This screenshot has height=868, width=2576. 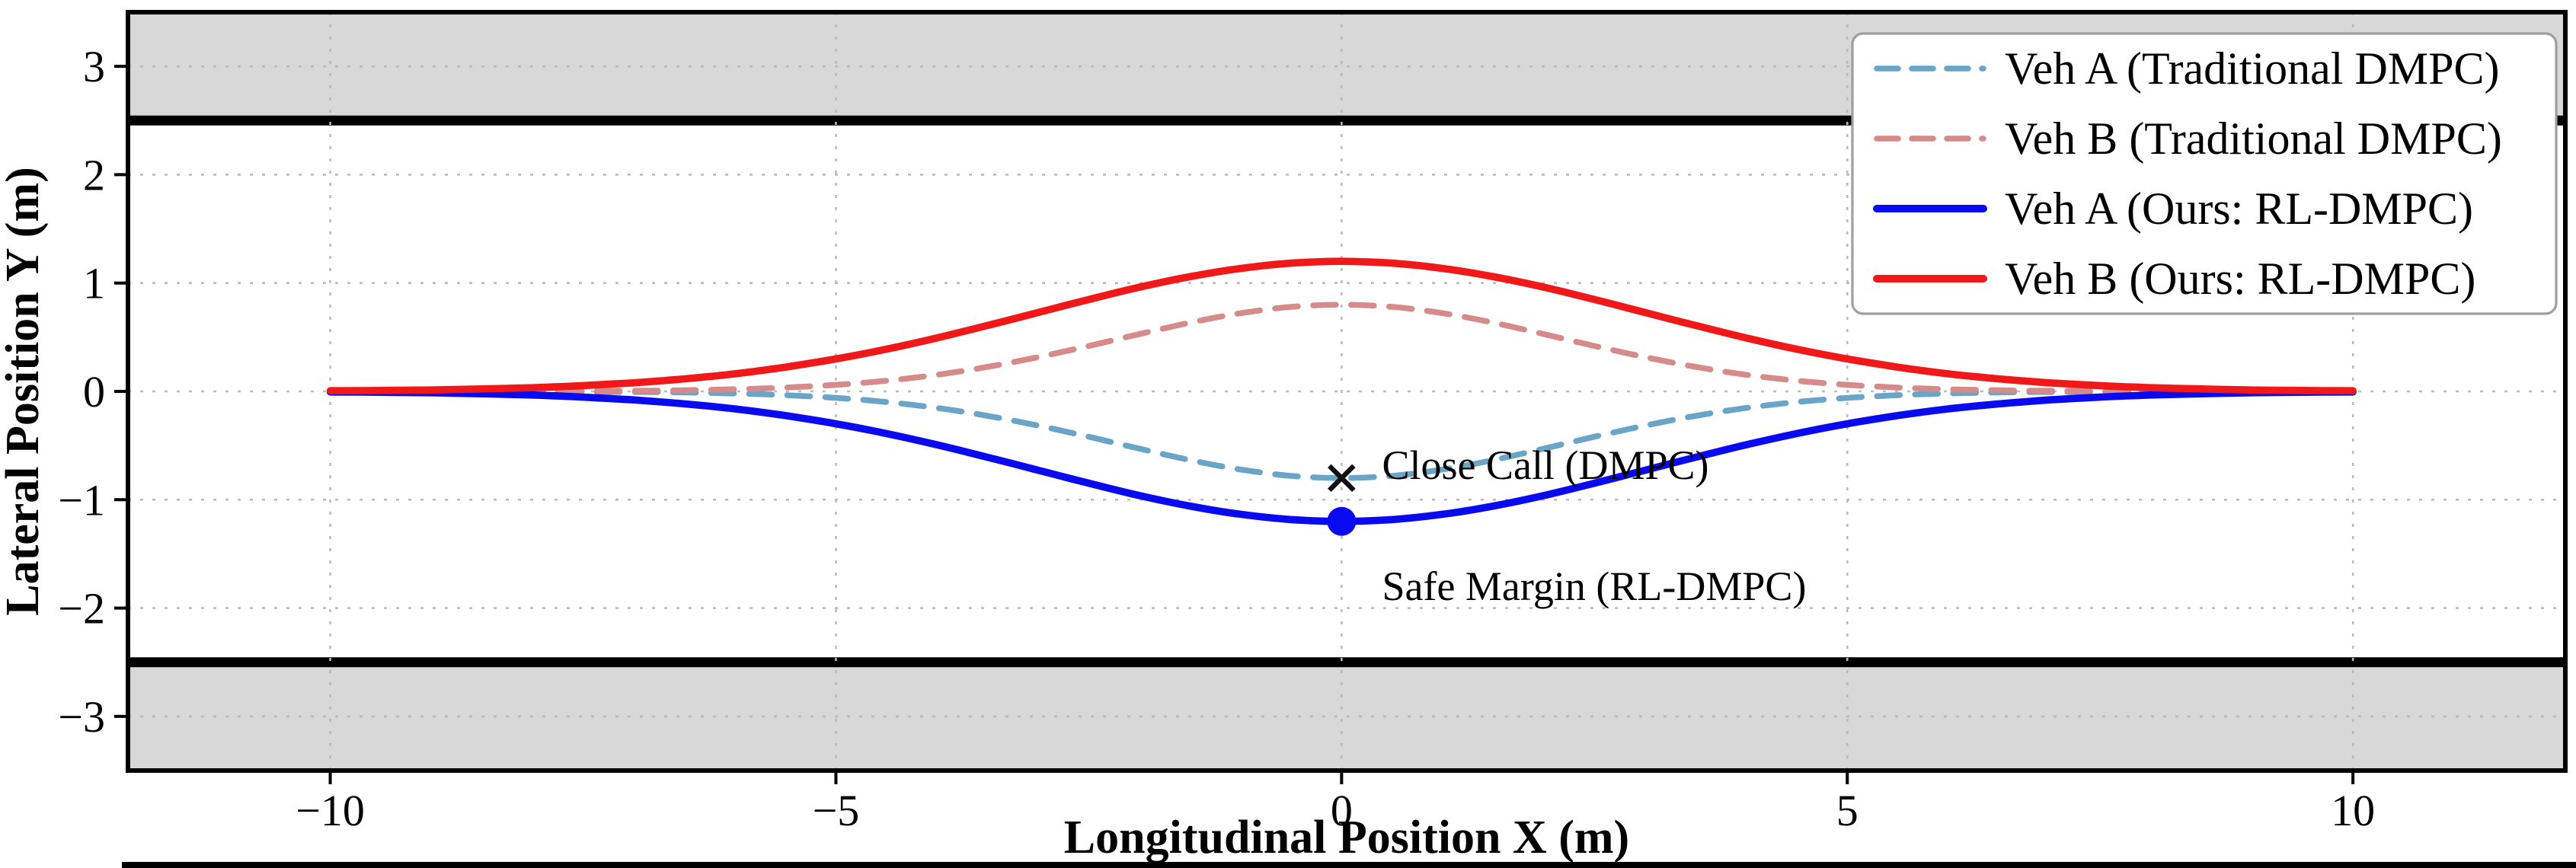 I want to click on annotation-text: Safe Margin (RL-DMPC), so click(x=1594, y=586).